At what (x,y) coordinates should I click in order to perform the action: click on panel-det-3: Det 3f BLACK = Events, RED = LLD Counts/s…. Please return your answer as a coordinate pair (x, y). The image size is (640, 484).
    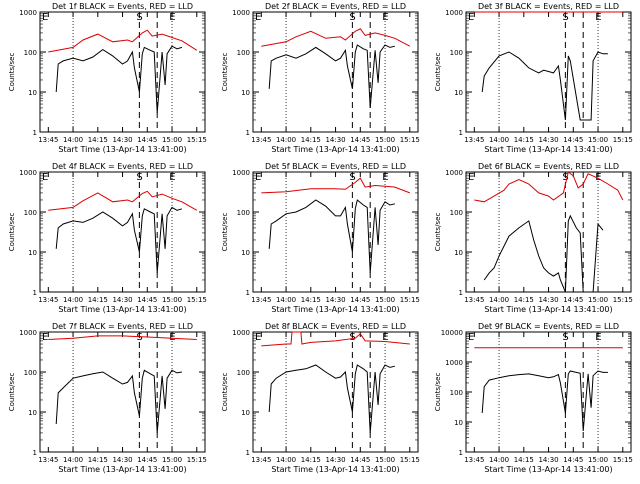
    Looking at the image, I should click on (533, 78).